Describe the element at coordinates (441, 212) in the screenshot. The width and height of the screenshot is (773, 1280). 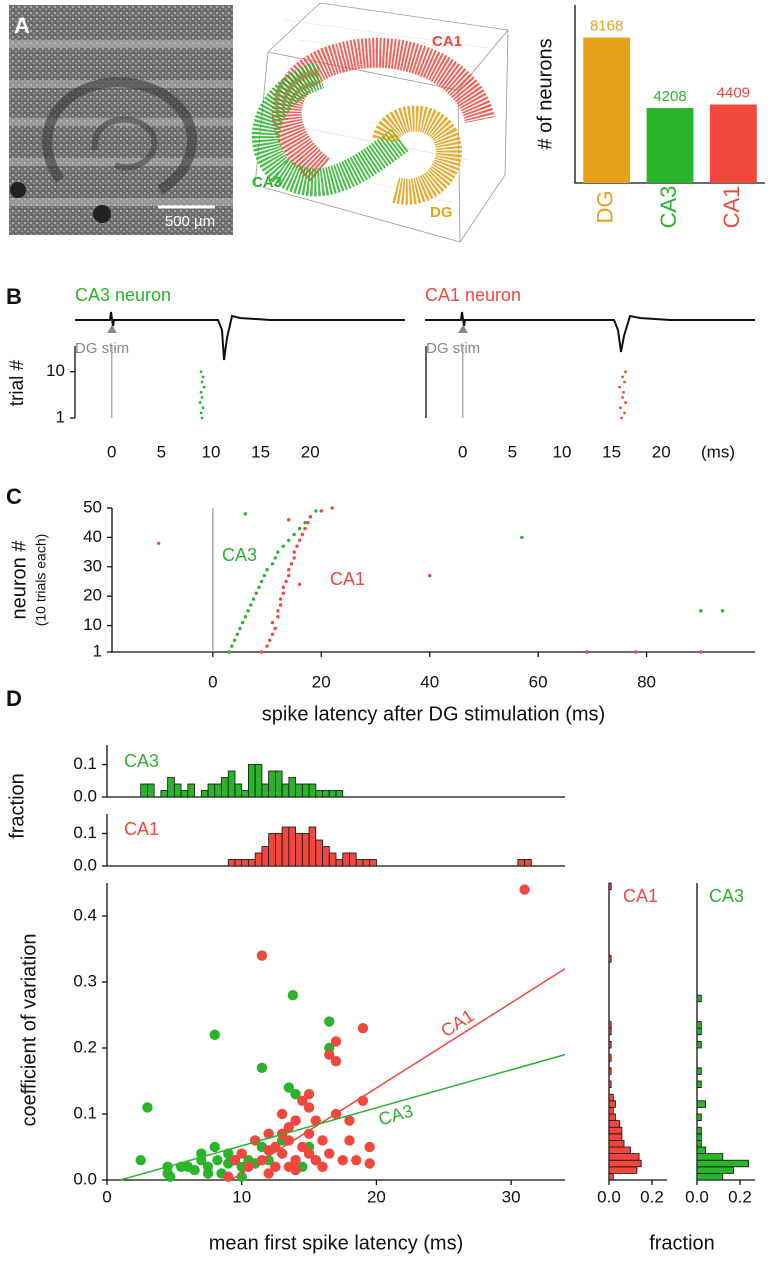
I see `region-label: DG` at that location.